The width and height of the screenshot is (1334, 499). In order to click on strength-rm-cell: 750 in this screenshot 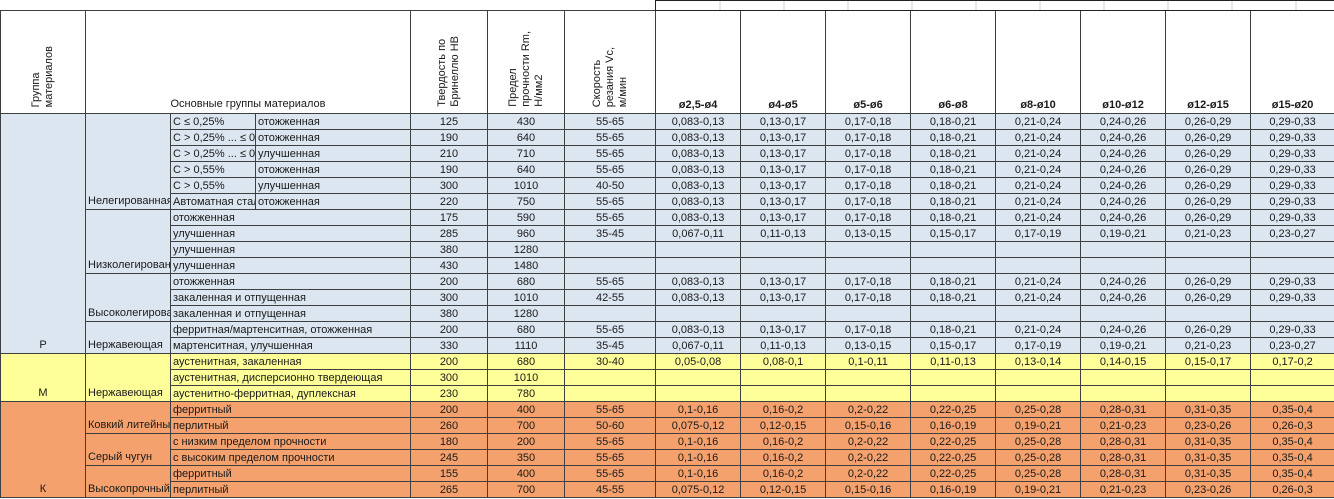, I will do `click(526, 201)`.